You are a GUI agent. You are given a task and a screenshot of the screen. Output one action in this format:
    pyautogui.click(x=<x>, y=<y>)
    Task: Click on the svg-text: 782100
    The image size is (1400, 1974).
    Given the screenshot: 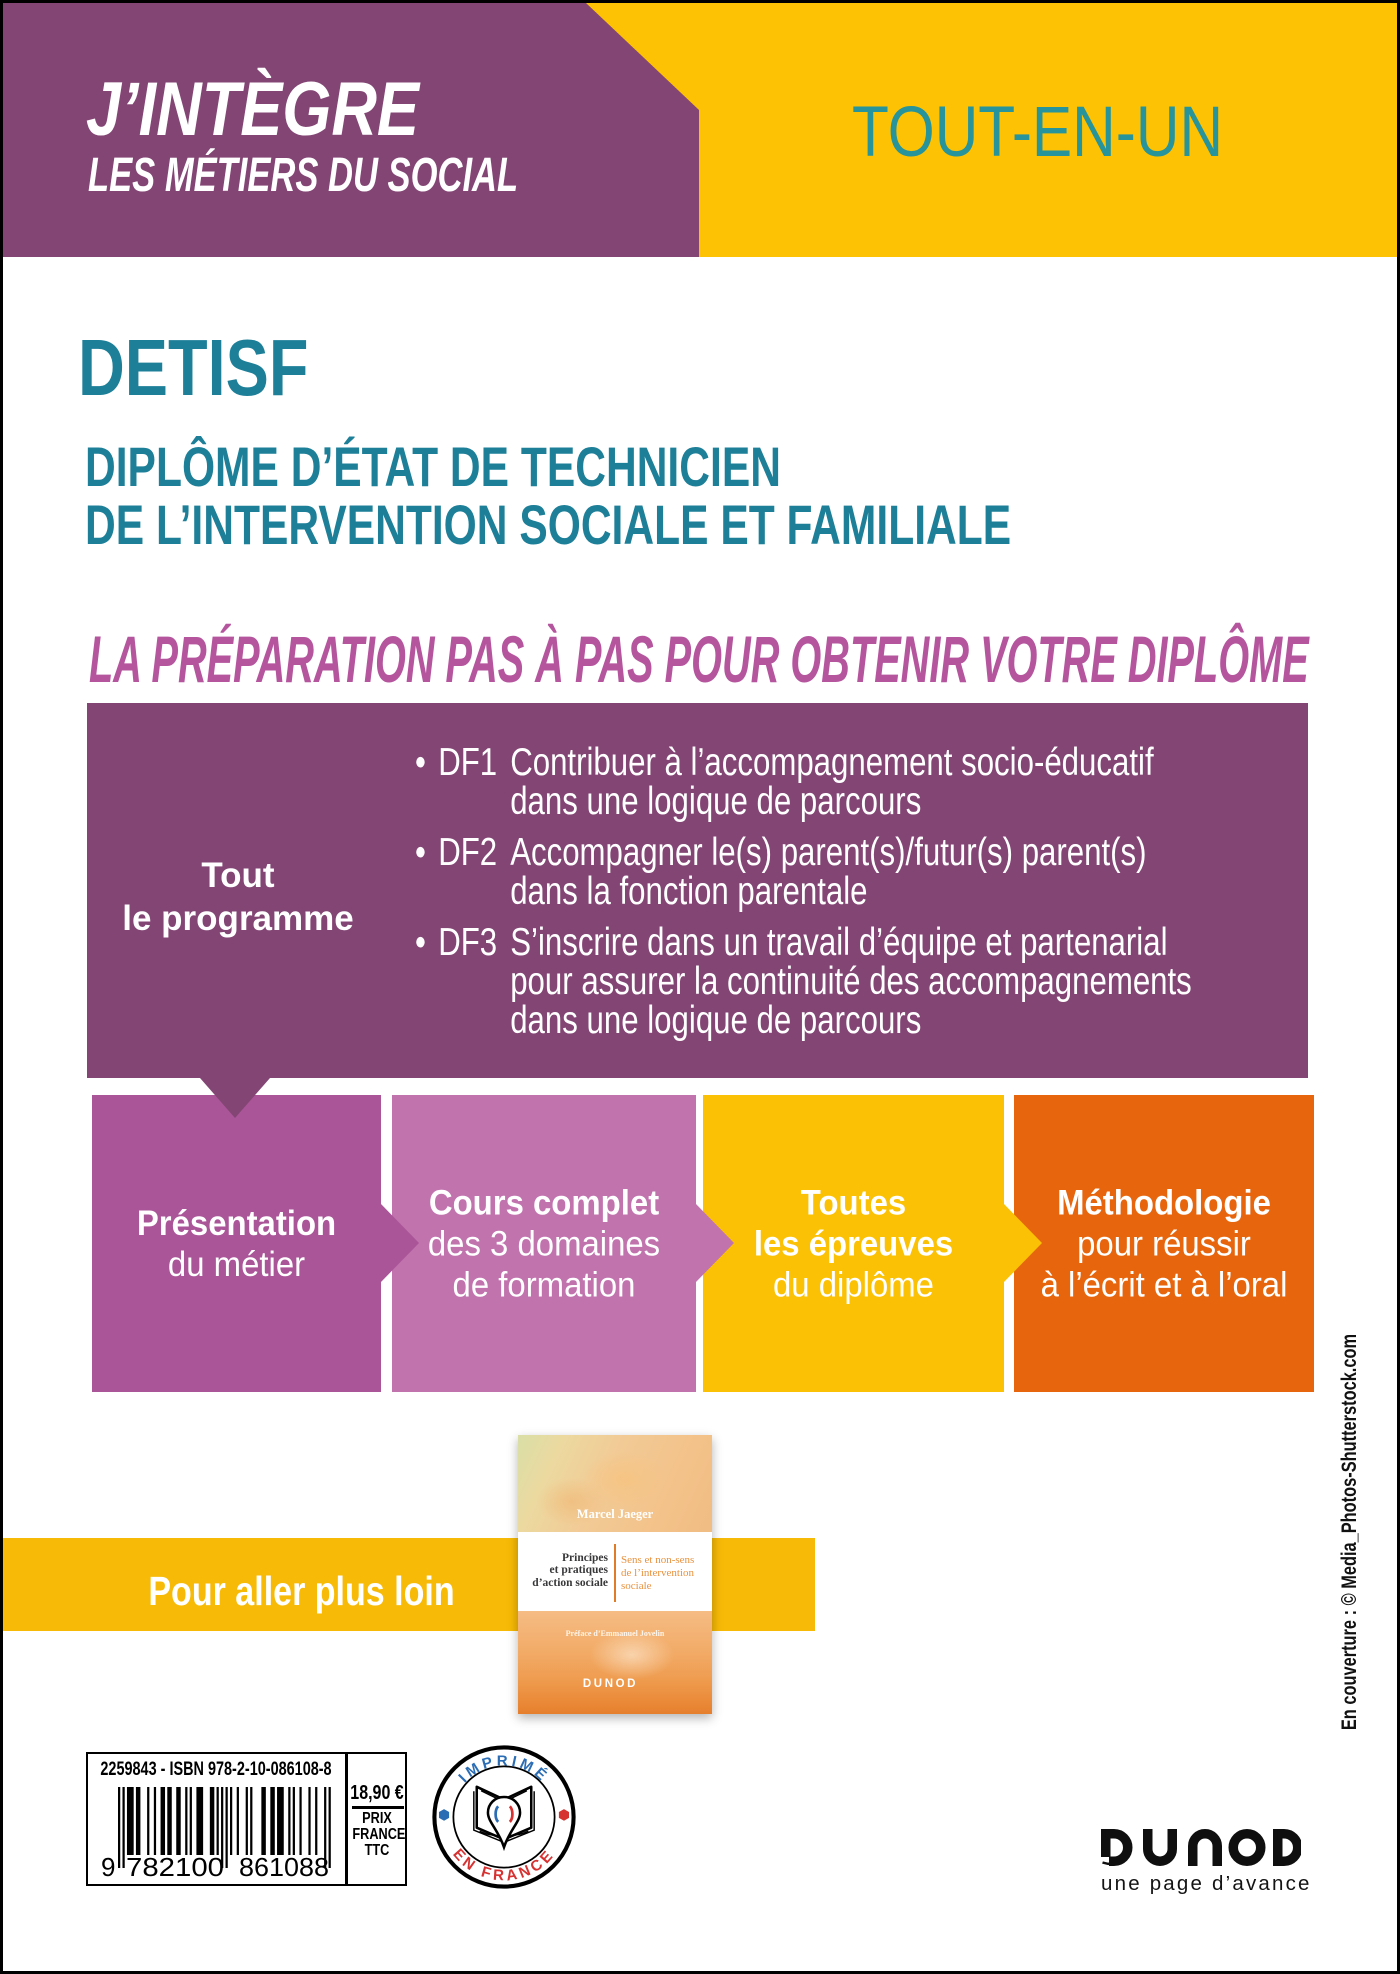 What is the action you would take?
    pyautogui.click(x=175, y=1867)
    